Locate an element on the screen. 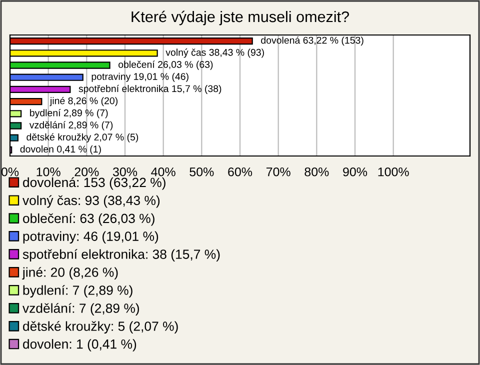 The image size is (480, 365). legend-label: volný čas: 93 (38,43 %) is located at coordinates (91, 201).